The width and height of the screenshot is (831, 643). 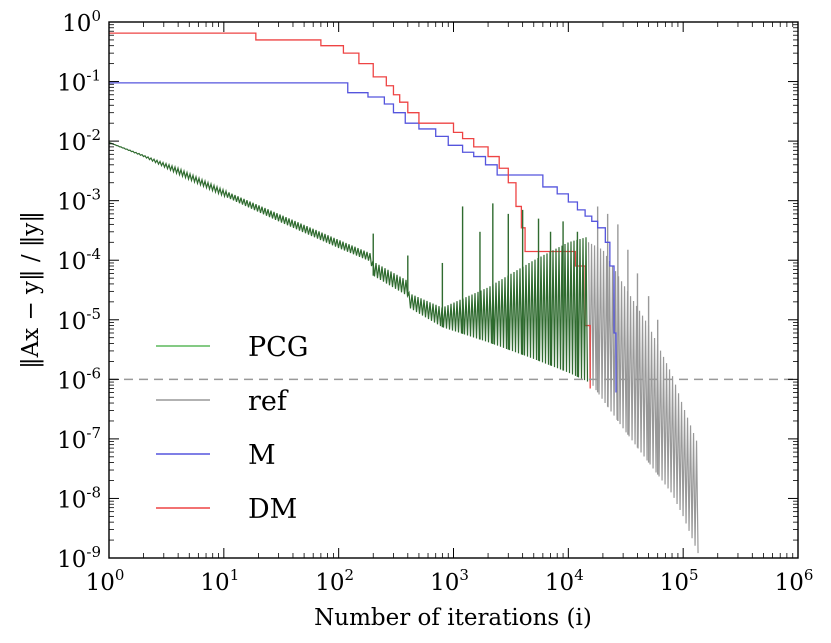 What do you see at coordinates (81, 22) in the screenshot?
I see `y-tick-label: 10⁰` at bounding box center [81, 22].